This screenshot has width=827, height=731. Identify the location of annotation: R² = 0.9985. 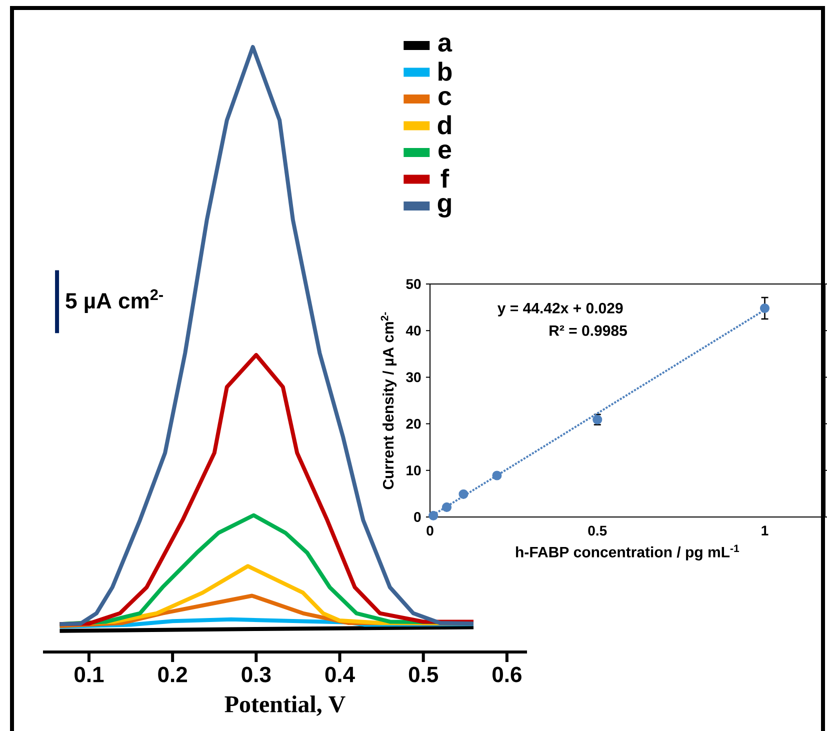
(588, 330).